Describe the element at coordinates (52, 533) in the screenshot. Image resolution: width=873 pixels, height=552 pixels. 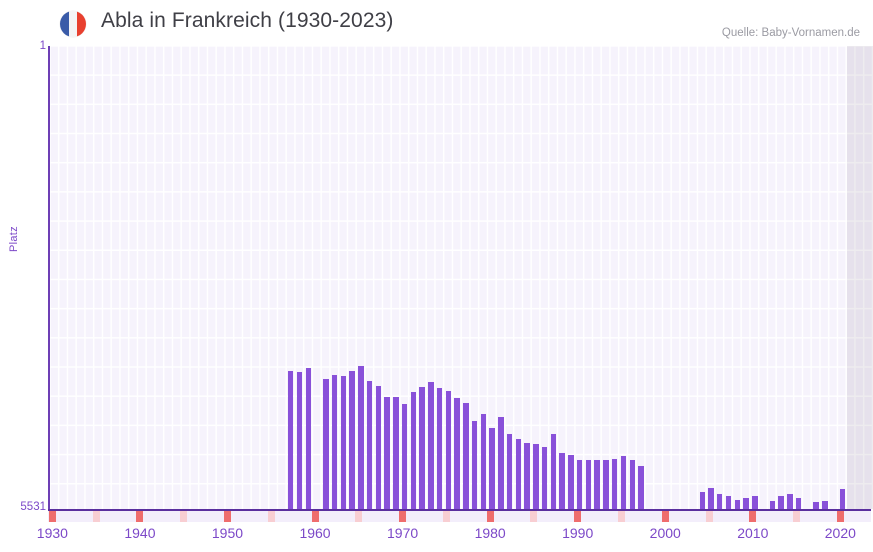
I see `x-axis-label-1930: 1930` at that location.